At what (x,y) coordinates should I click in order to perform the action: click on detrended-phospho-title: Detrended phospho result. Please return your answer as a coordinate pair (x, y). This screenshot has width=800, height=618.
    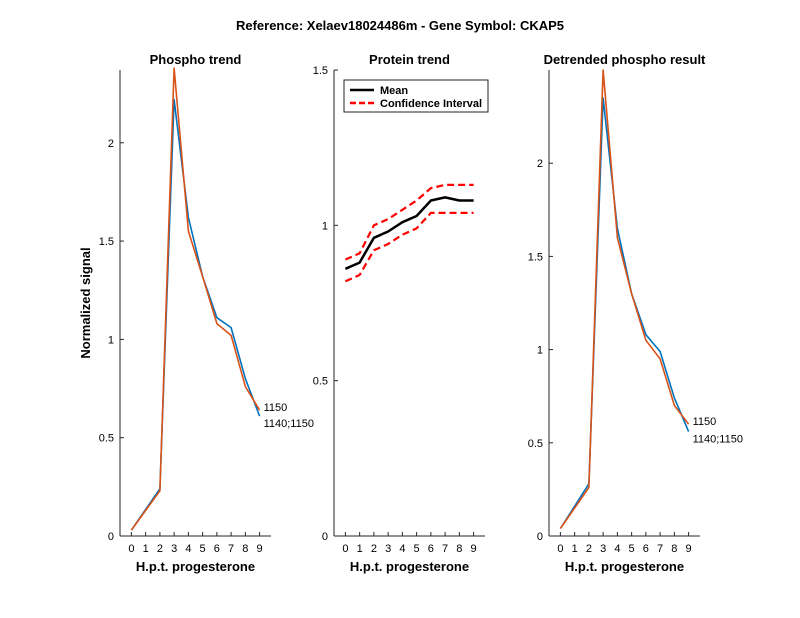
    Looking at the image, I should click on (625, 59).